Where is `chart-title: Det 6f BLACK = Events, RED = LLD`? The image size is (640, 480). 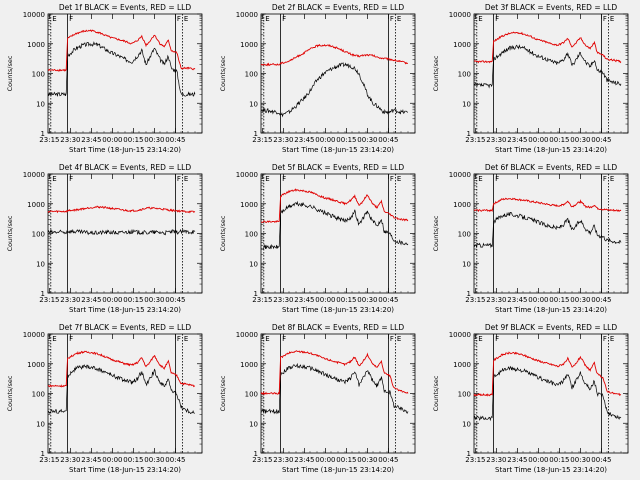 chart-title: Det 6f BLACK = Events, RED = LLD is located at coordinates (551, 167).